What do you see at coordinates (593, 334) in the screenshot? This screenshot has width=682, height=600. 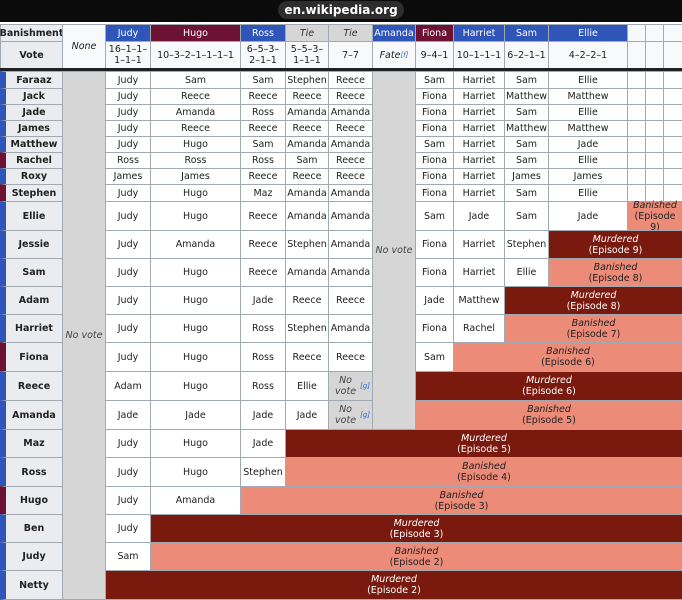 I see `text: (Episode 7)` at bounding box center [593, 334].